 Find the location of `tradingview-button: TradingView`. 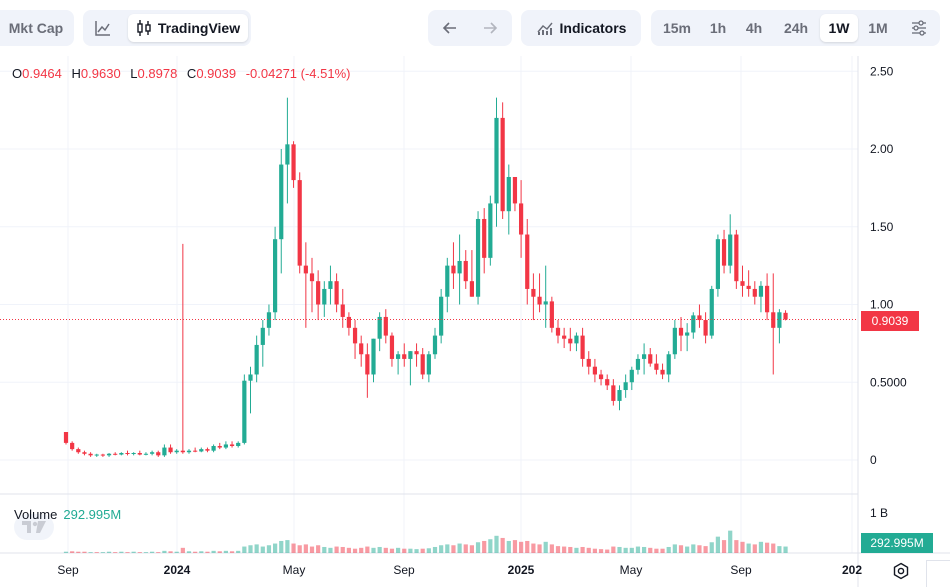

tradingview-button: TradingView is located at coordinates (188, 28).